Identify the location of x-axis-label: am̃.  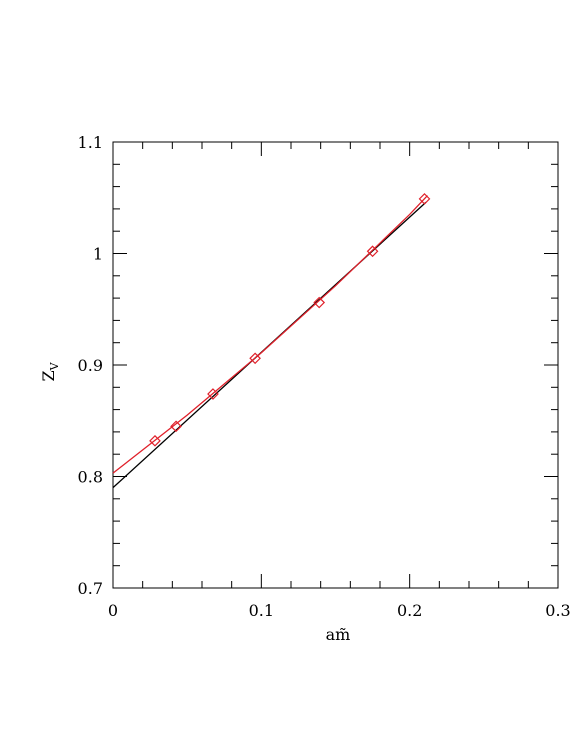
(338, 634).